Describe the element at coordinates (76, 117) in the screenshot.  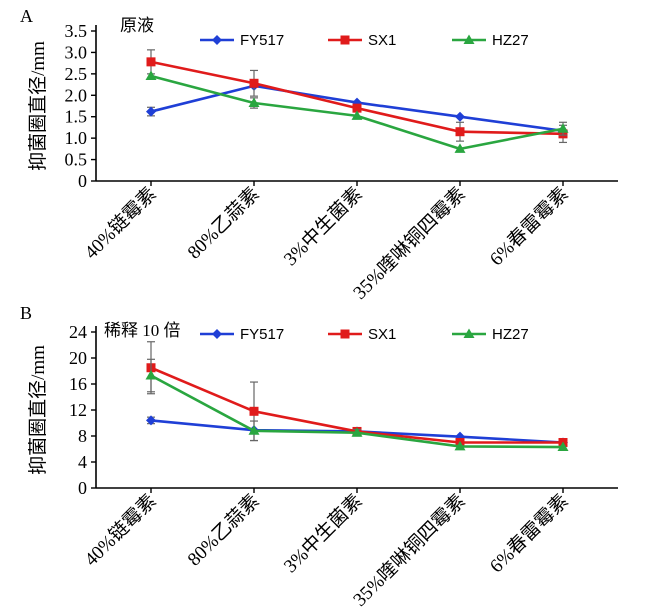
I see `panel-a-y-tick-label: 1.5` at that location.